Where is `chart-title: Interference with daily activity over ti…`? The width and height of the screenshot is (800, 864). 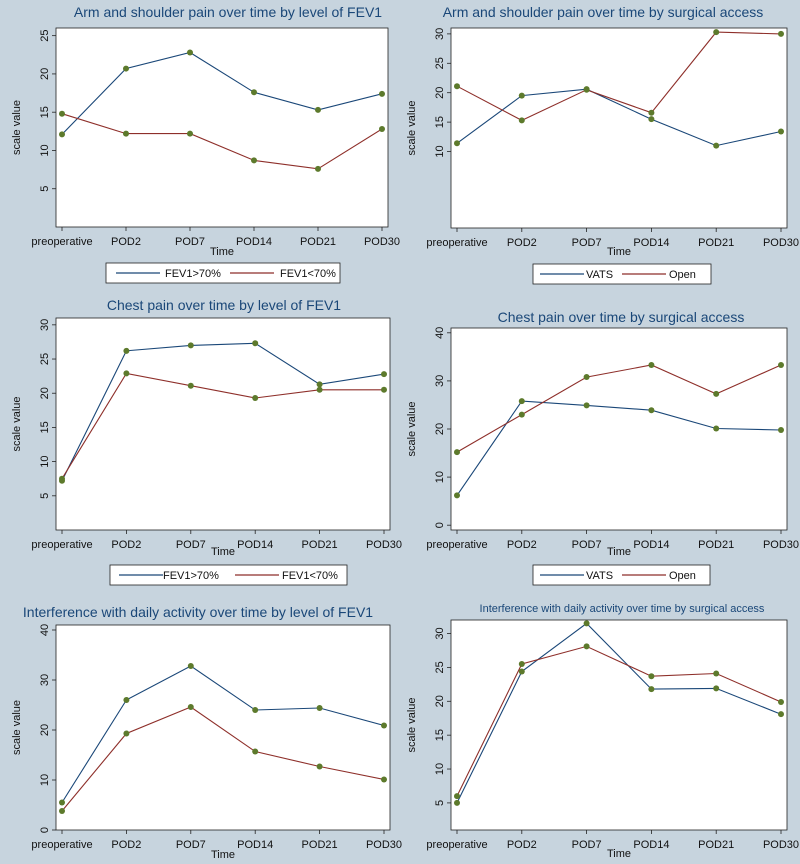 chart-title: Interference with daily activity over ti… is located at coordinates (622, 609).